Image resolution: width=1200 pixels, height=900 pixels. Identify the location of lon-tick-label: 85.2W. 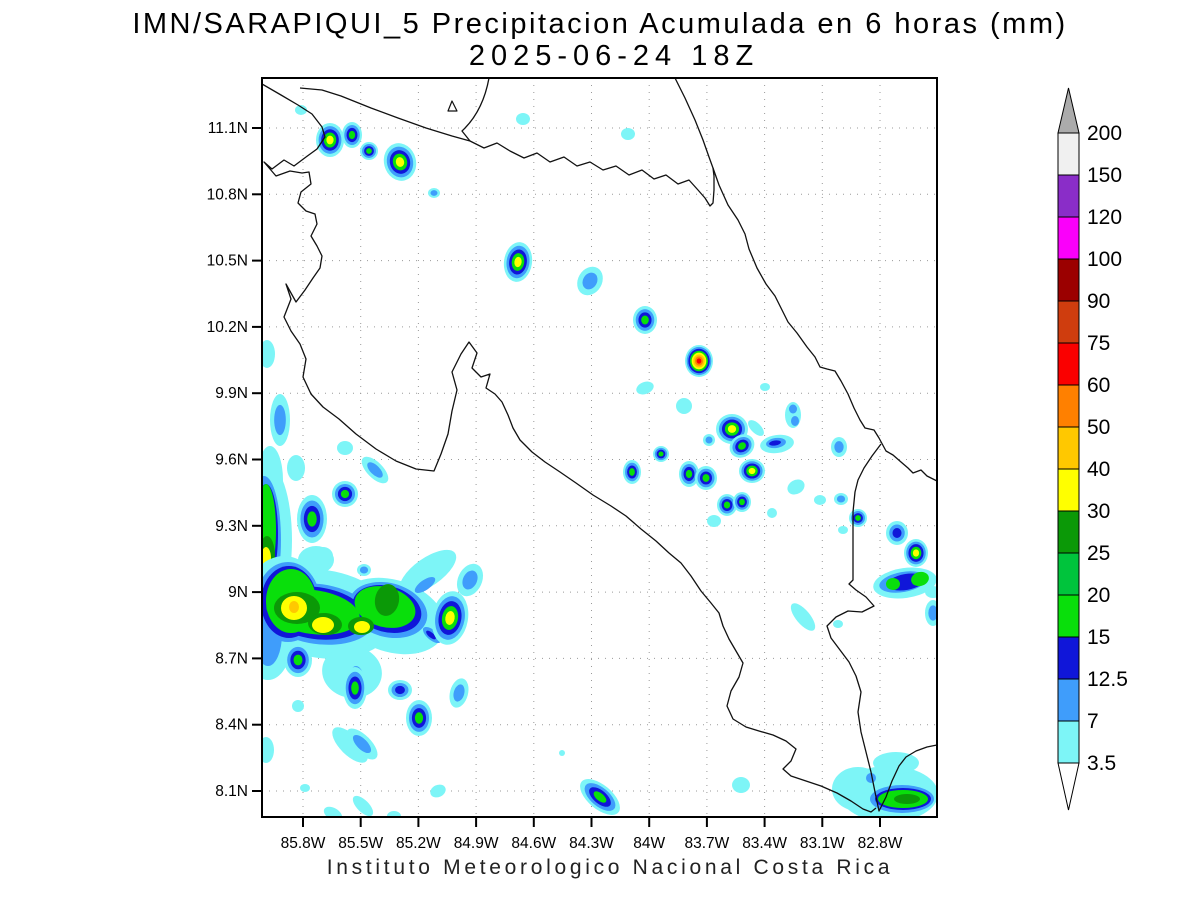
(418, 843).